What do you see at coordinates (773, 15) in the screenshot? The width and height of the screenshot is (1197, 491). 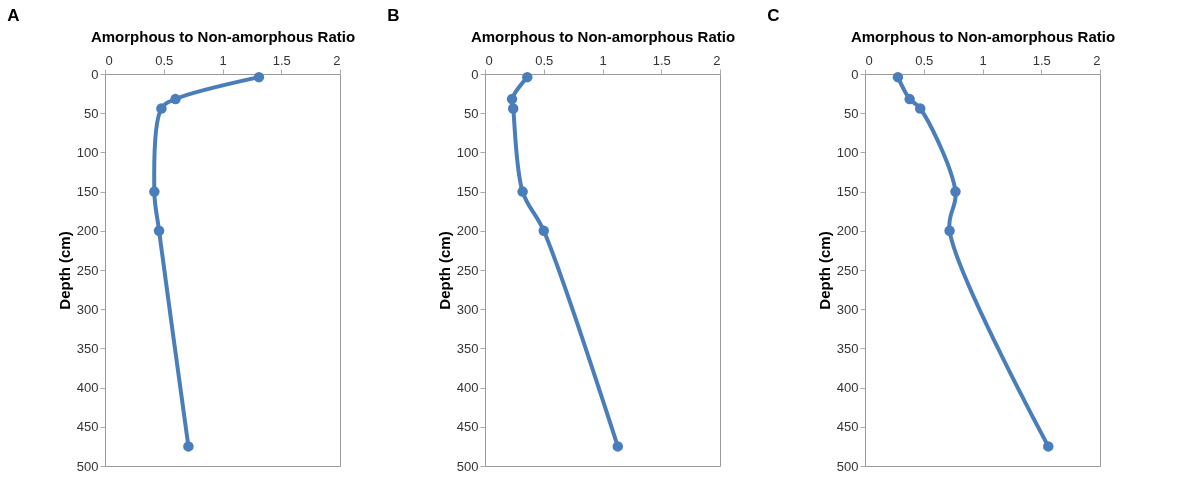 I see `chart-title: C` at bounding box center [773, 15].